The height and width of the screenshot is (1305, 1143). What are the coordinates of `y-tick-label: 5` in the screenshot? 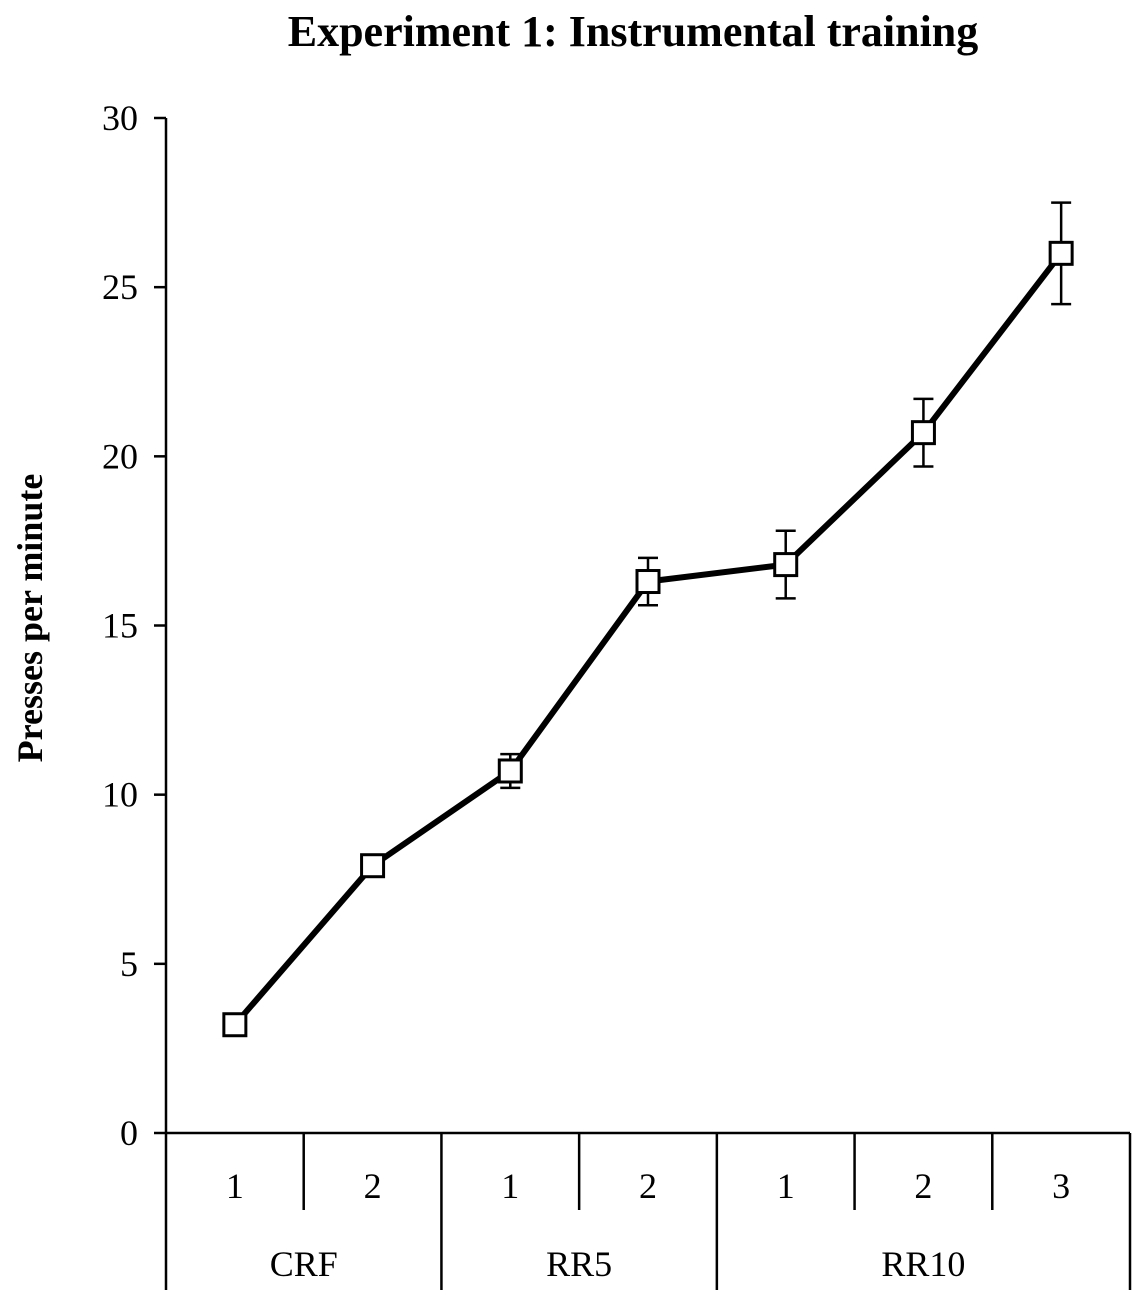 It's located at (129, 964).